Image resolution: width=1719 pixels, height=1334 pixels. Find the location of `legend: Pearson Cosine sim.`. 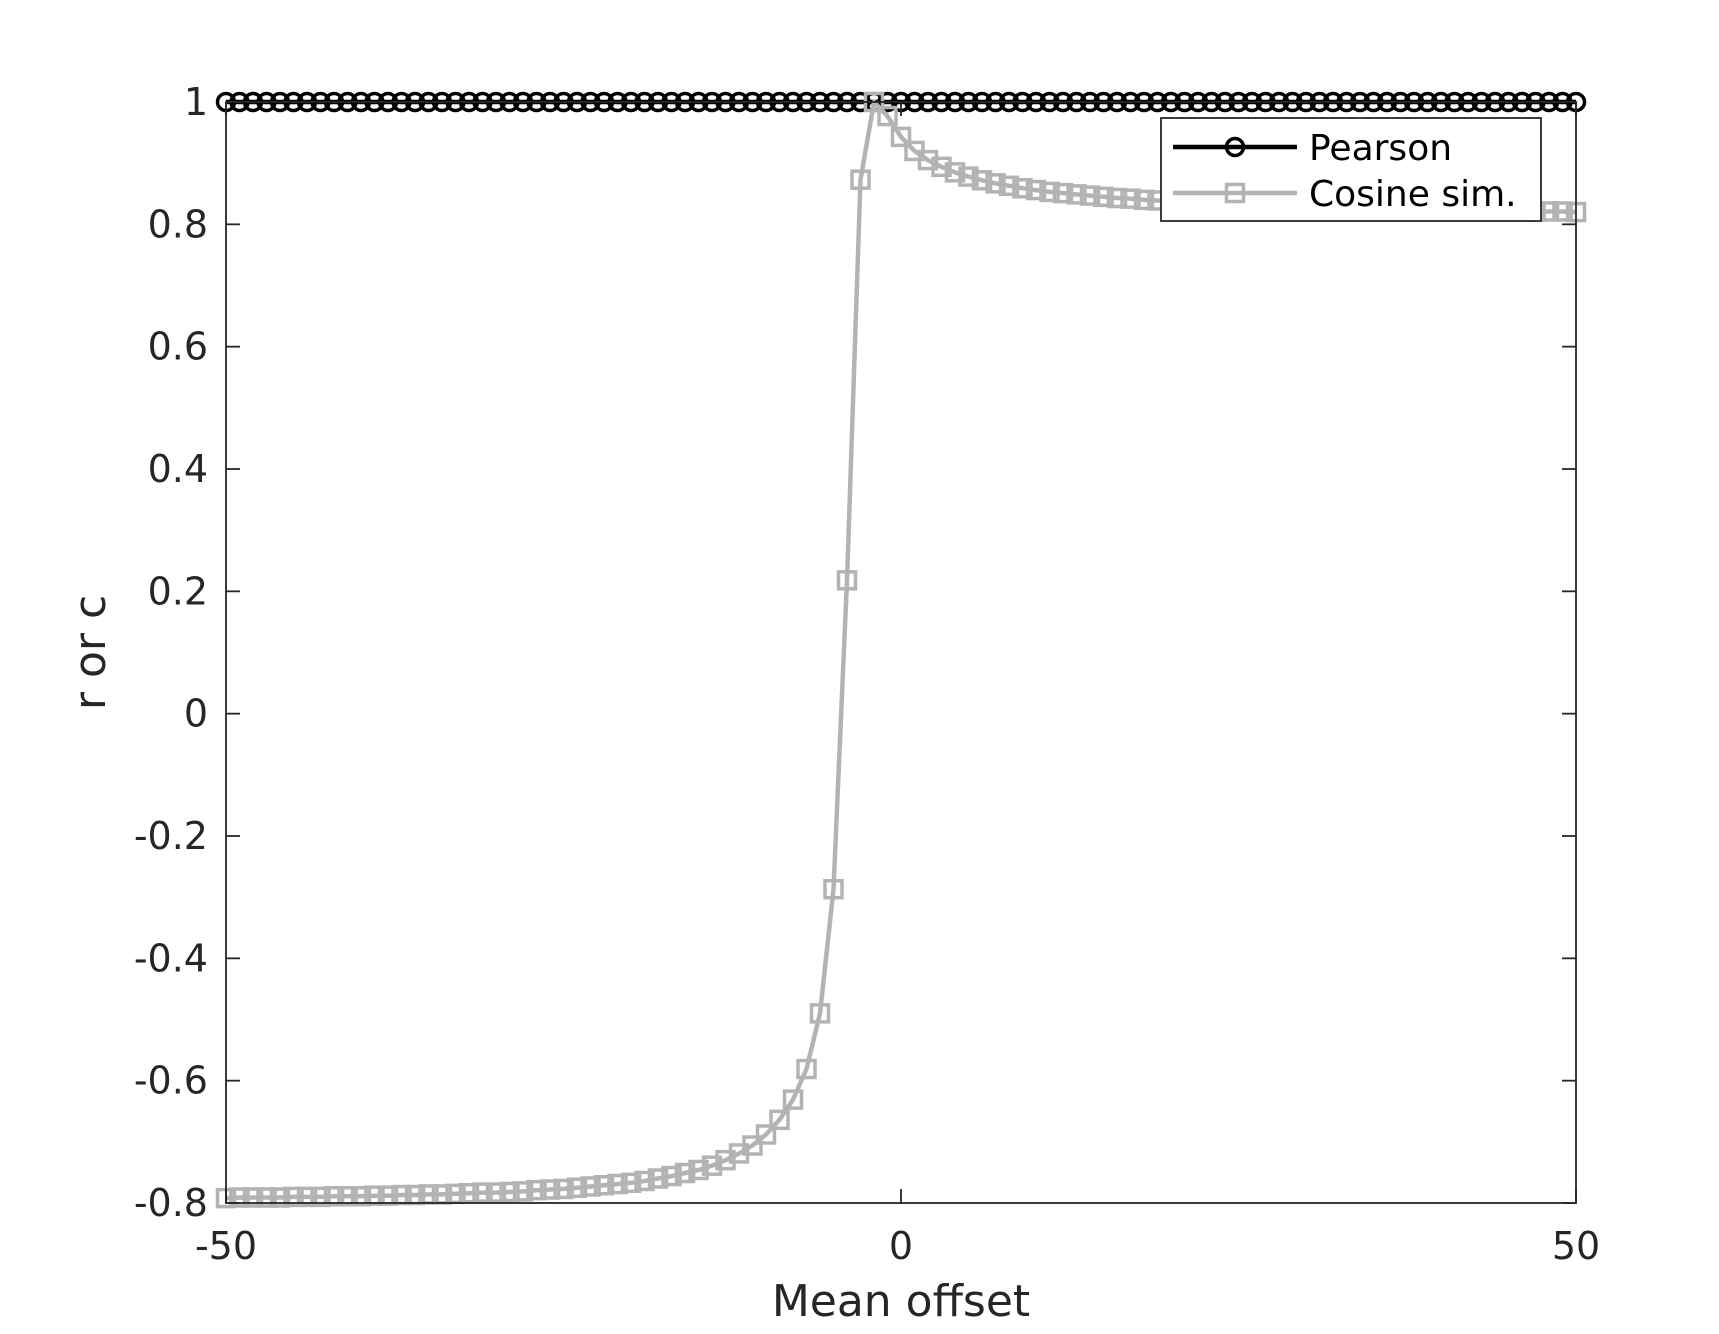

legend: Pearson Cosine sim. is located at coordinates (1351, 169).